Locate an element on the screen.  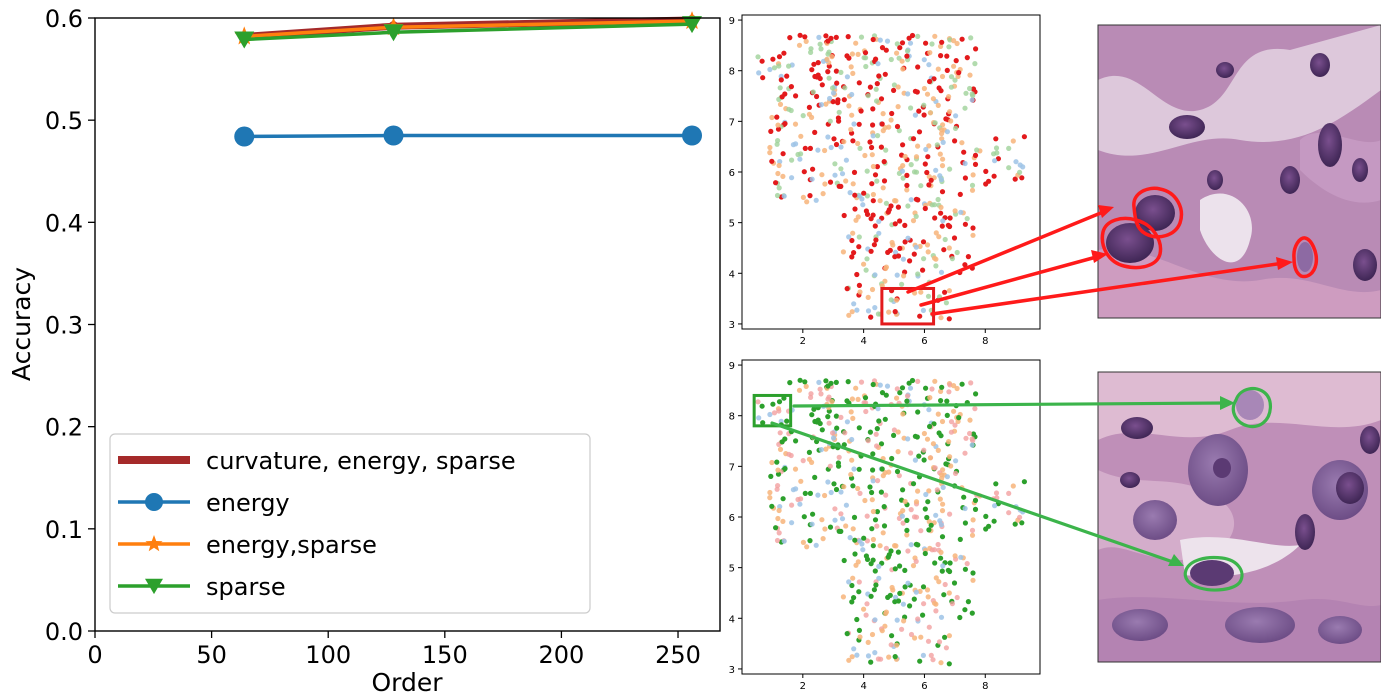
x-tick-label: 150 is located at coordinates (445, 655).